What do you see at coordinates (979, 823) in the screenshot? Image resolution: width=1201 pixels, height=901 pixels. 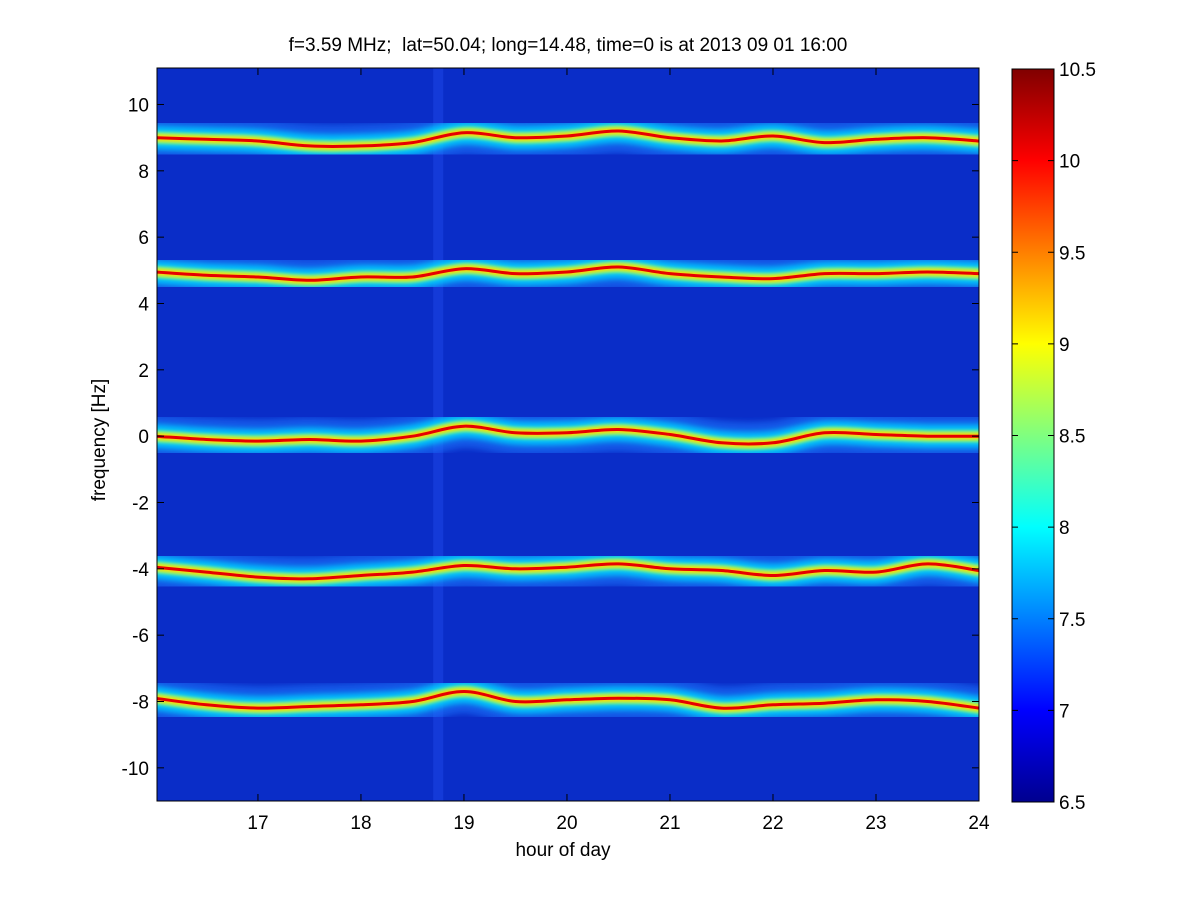 I see `x-tick-label: 24` at bounding box center [979, 823].